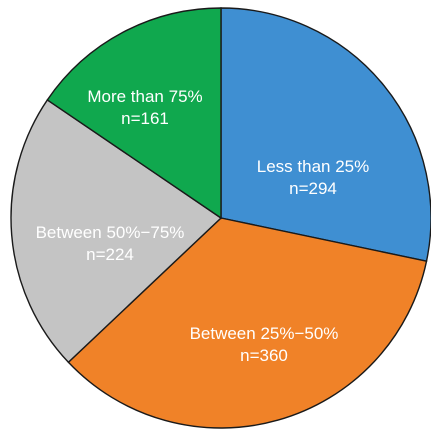 This screenshot has width=431, height=435. I want to click on slice-label: Between 25%−50% n=360, so click(264, 344).